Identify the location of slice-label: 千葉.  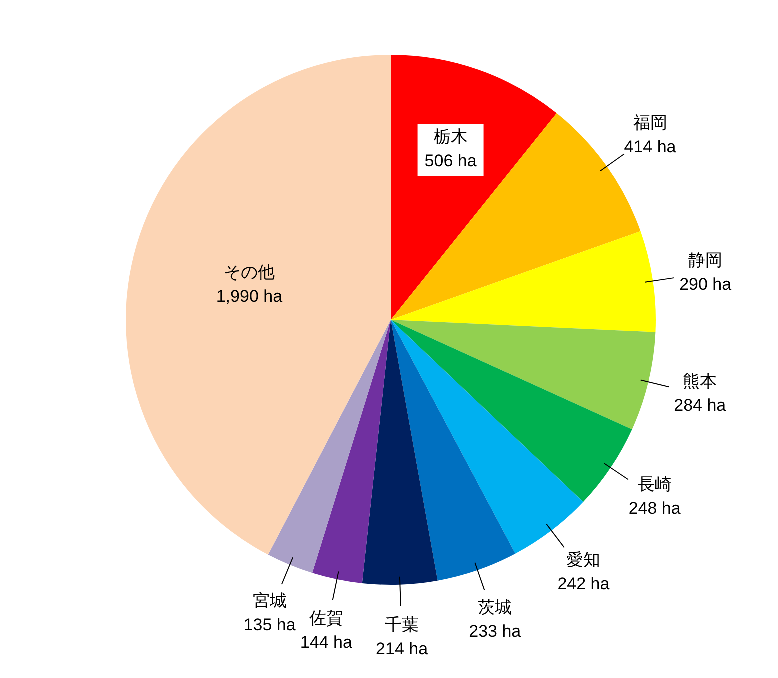
(402, 624).